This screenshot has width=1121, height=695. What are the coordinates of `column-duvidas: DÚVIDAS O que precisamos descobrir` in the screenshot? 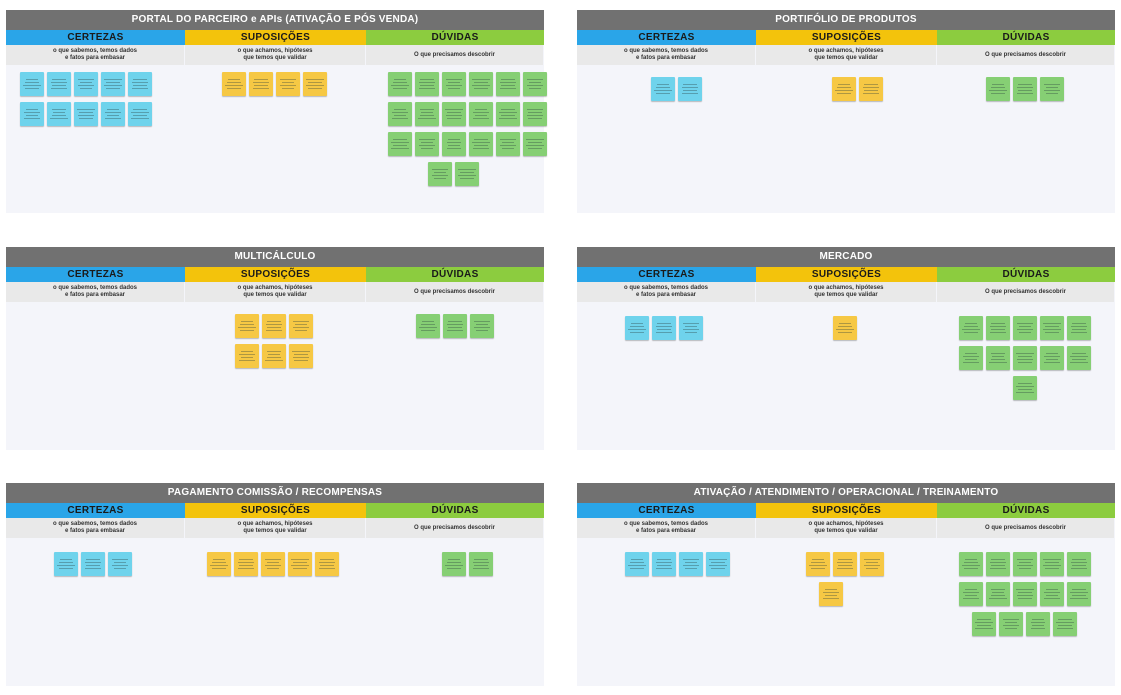 It's located at (1026, 594).